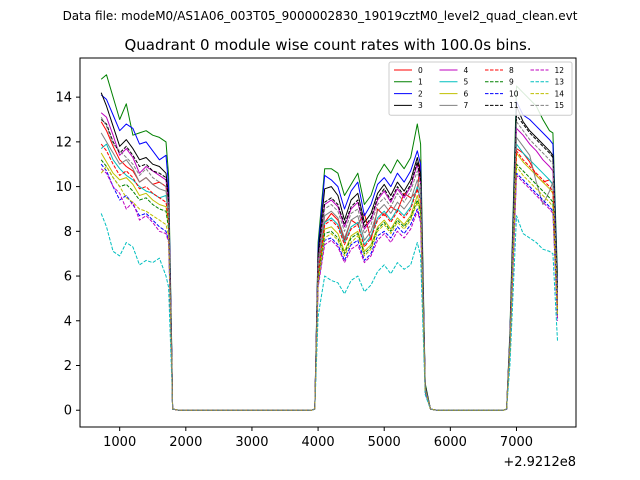 Image resolution: width=640 pixels, height=480 pixels. Describe the element at coordinates (63, 187) in the screenshot. I see `y-tick-label: 10` at that location.